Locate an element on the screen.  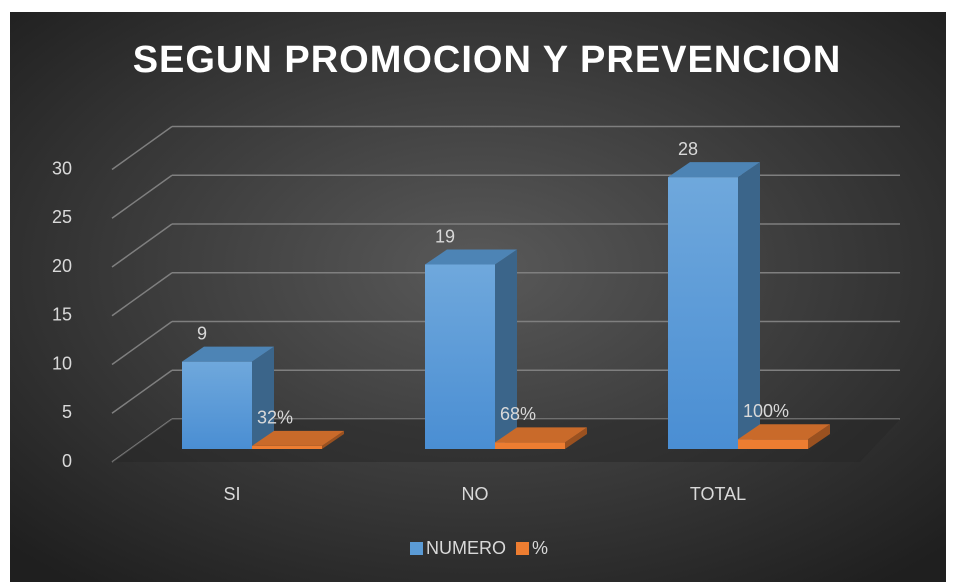
data-label: 9 is located at coordinates (202, 333).